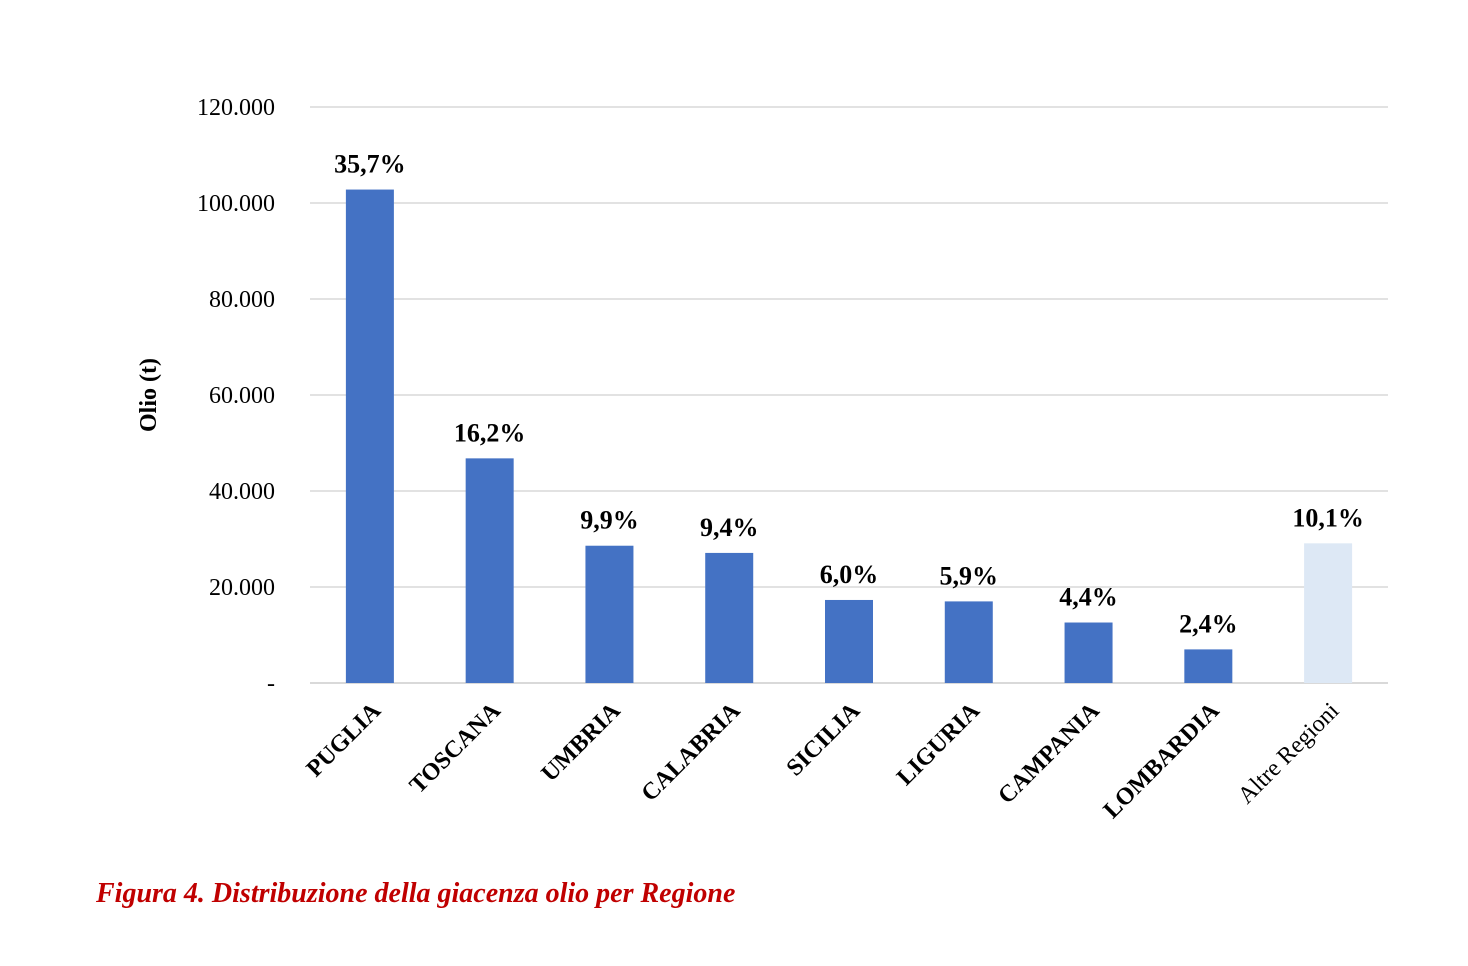 This screenshot has width=1468, height=966. Describe the element at coordinates (456, 748) in the screenshot. I see `x-category-label: TOSCANA` at that location.